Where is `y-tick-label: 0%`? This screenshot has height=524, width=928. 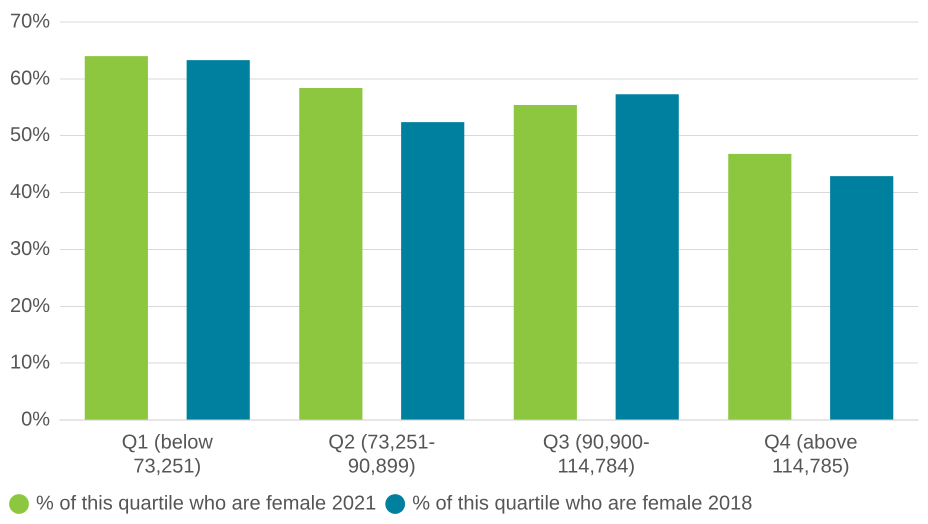 y-tick-label: 0% is located at coordinates (35, 419).